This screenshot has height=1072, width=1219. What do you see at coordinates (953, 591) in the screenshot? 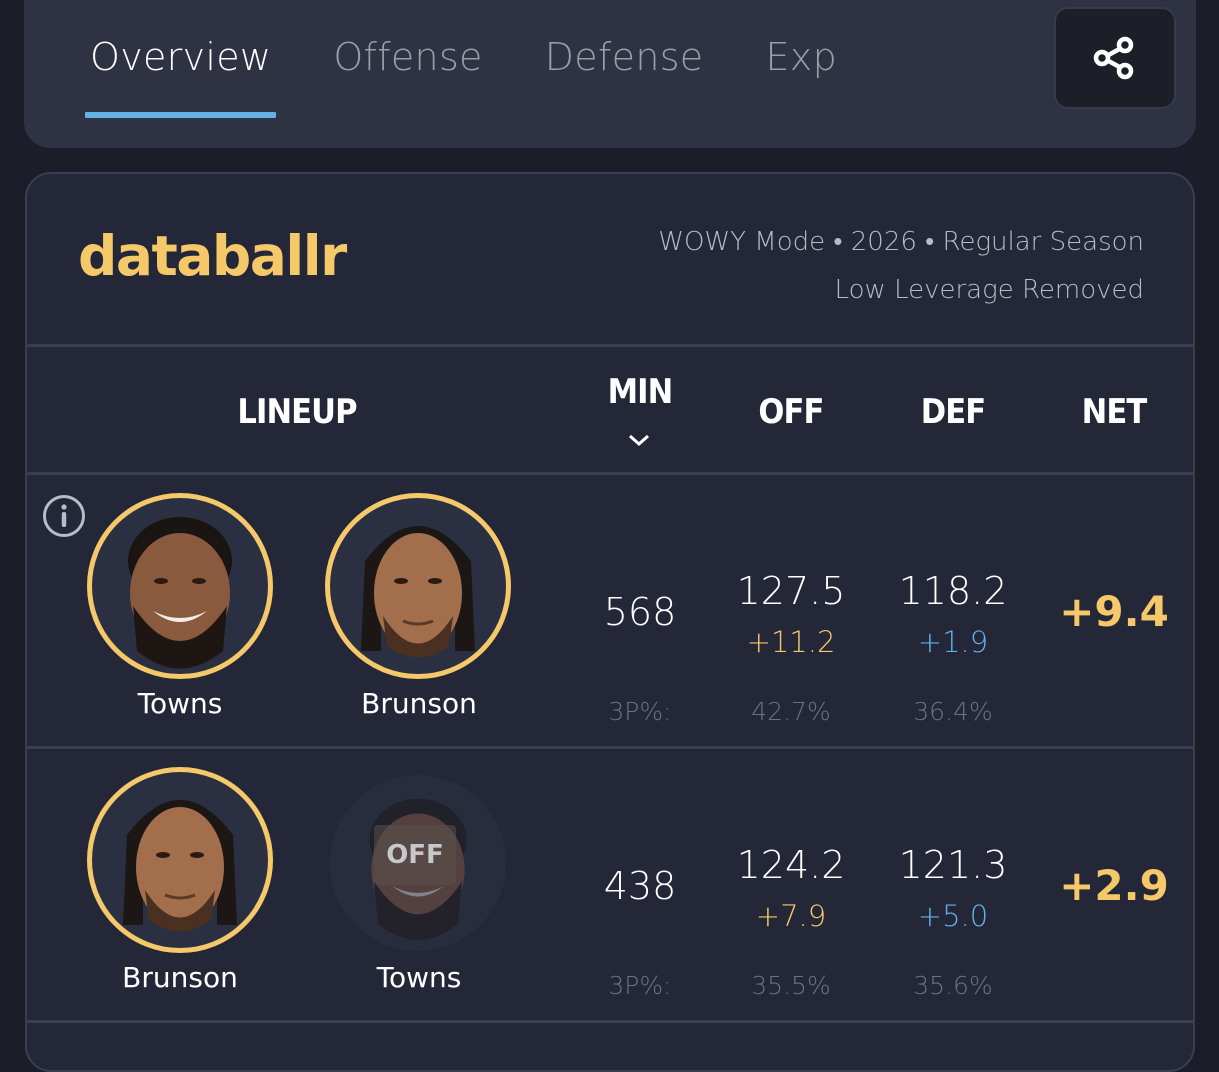
I see `def-rating: 118.2` at bounding box center [953, 591].